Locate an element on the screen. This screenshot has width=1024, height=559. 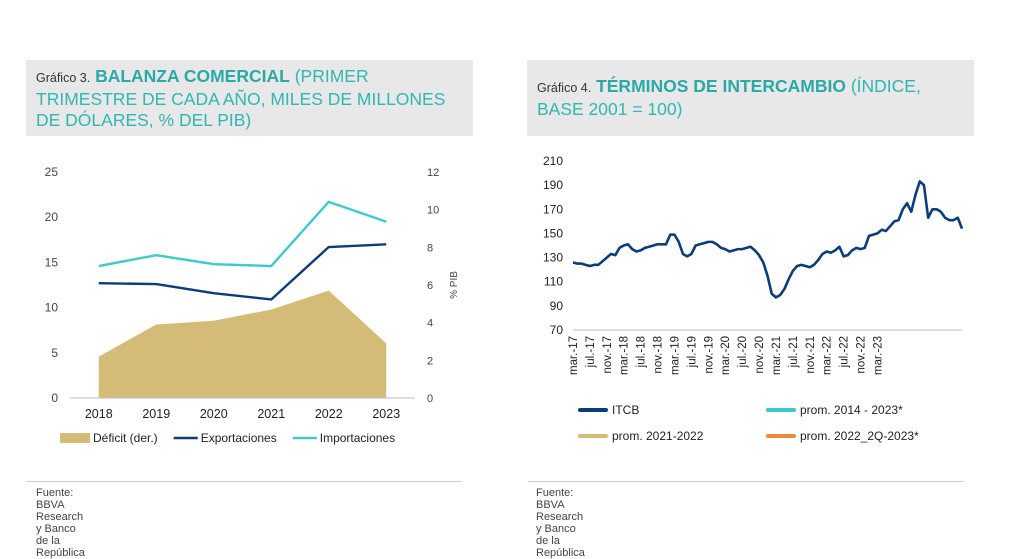
y2-tick-label: 2 is located at coordinates (430, 361).